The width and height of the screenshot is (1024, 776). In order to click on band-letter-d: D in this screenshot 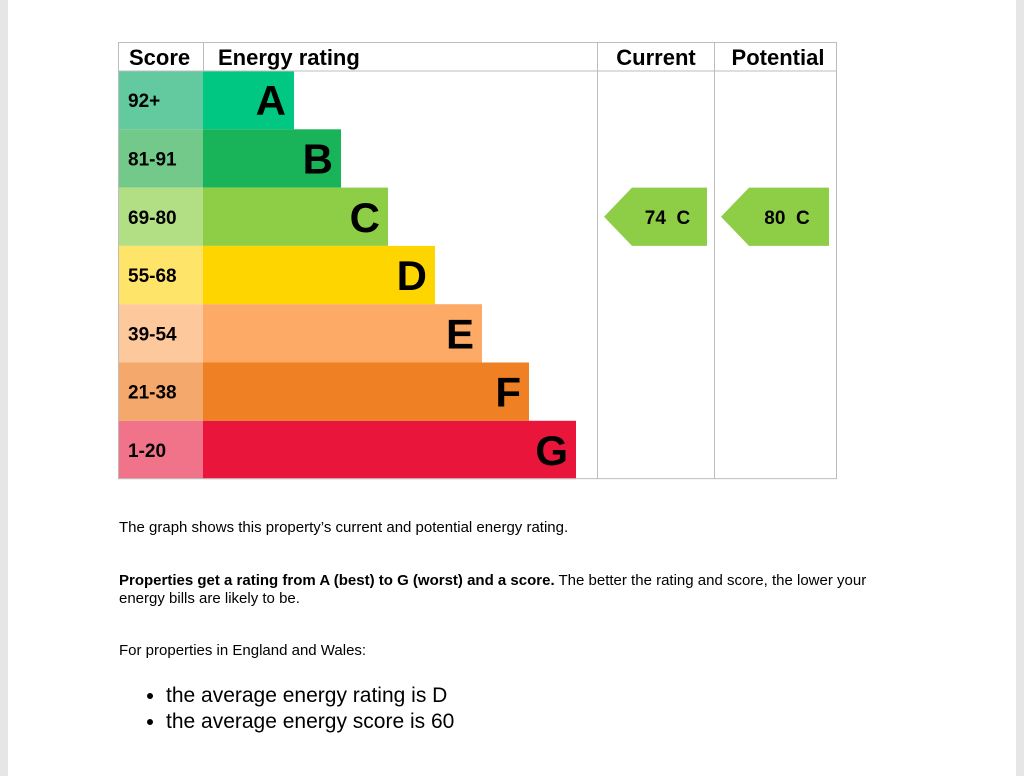, I will do `click(412, 275)`.